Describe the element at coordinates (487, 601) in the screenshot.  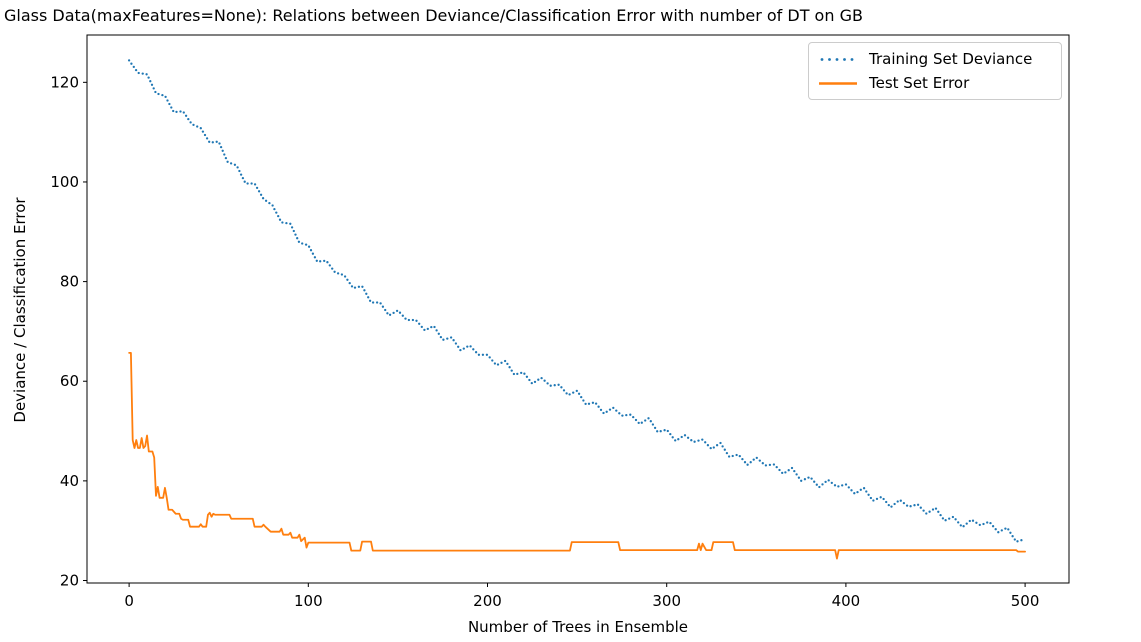
I see `x-tick-label: 200` at that location.